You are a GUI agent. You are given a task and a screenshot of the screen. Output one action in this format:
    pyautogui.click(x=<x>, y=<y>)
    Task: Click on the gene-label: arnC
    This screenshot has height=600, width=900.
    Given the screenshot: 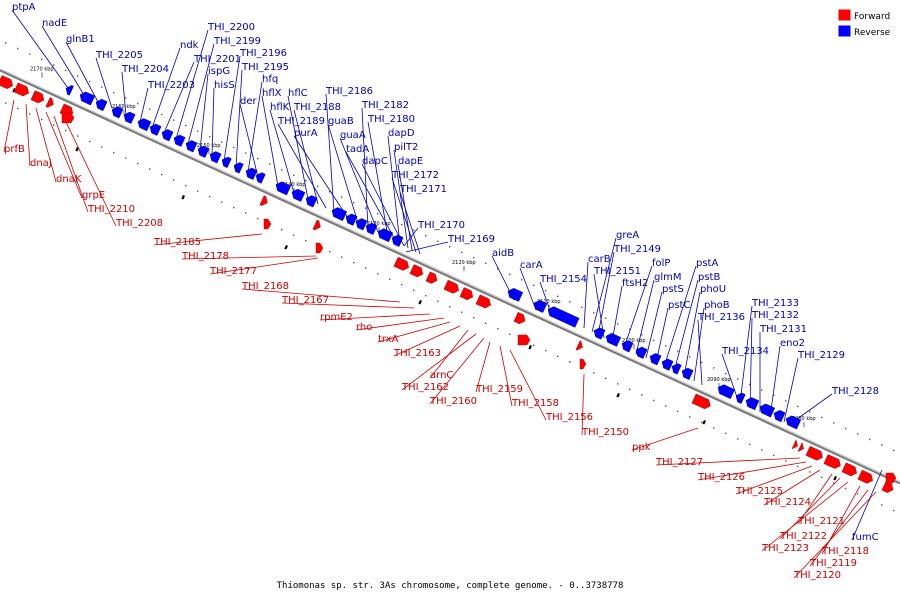 What is the action you would take?
    pyautogui.click(x=441, y=375)
    